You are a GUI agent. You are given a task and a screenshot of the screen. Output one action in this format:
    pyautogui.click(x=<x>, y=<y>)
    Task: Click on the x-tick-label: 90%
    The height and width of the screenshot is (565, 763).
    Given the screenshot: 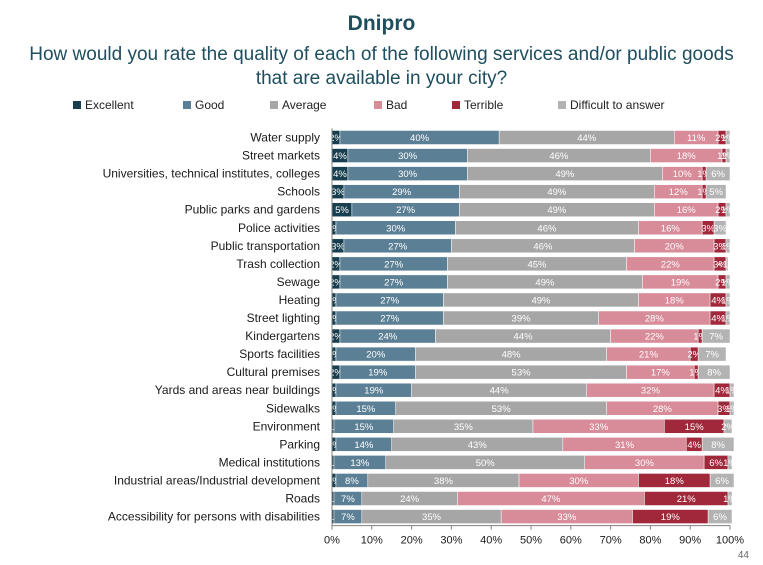 What is the action you would take?
    pyautogui.click(x=690, y=541)
    